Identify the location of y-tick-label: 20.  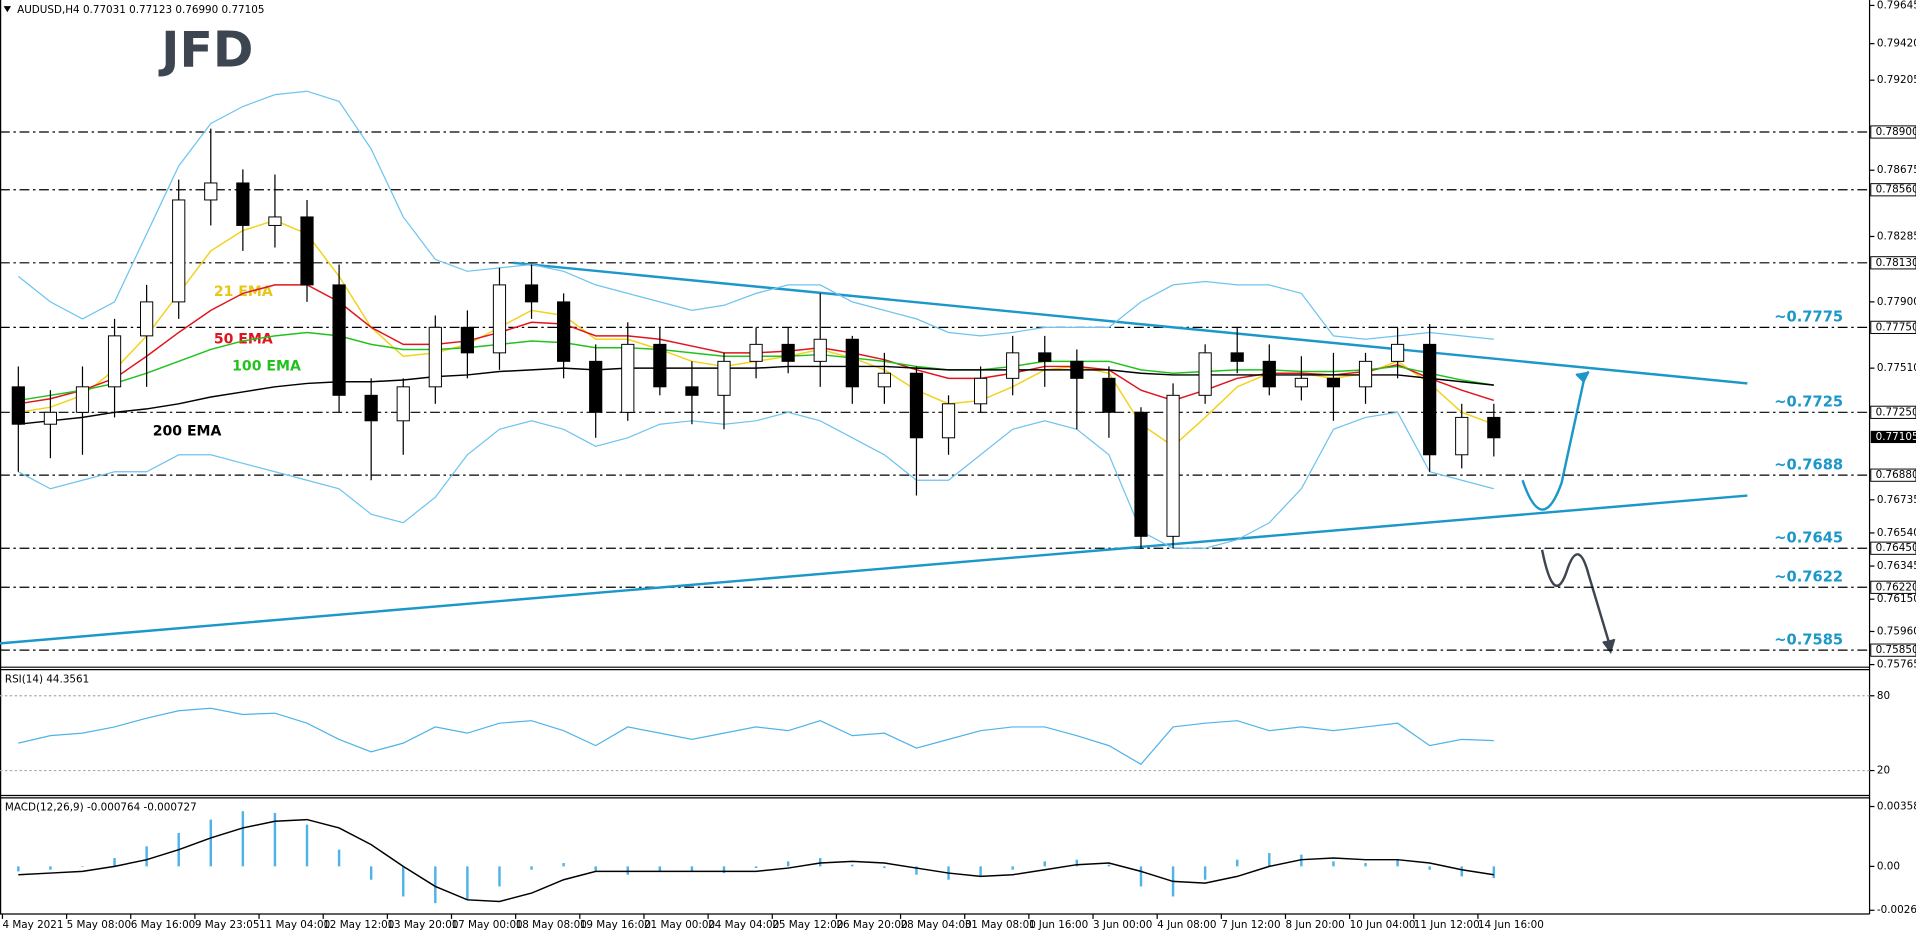
(1883, 771).